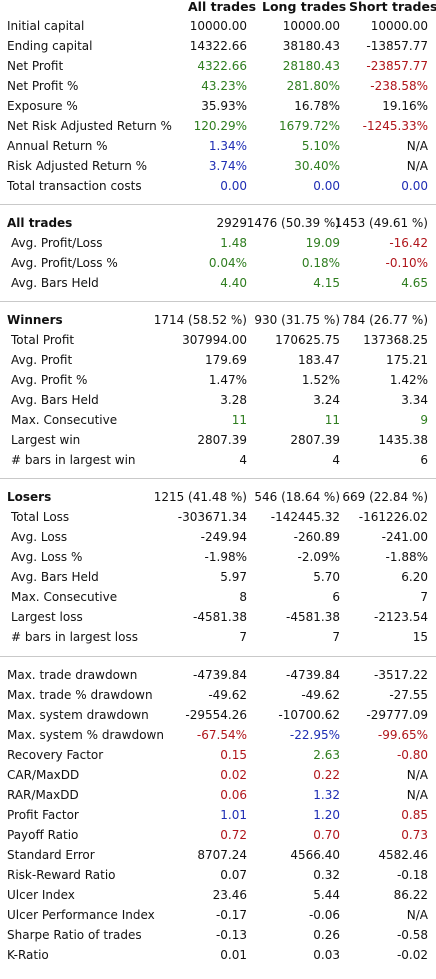 Image resolution: width=436 pixels, height=979 pixels. Describe the element at coordinates (385, 497) in the screenshot. I see `value-short-trades: 669 (22.84 %)` at that location.